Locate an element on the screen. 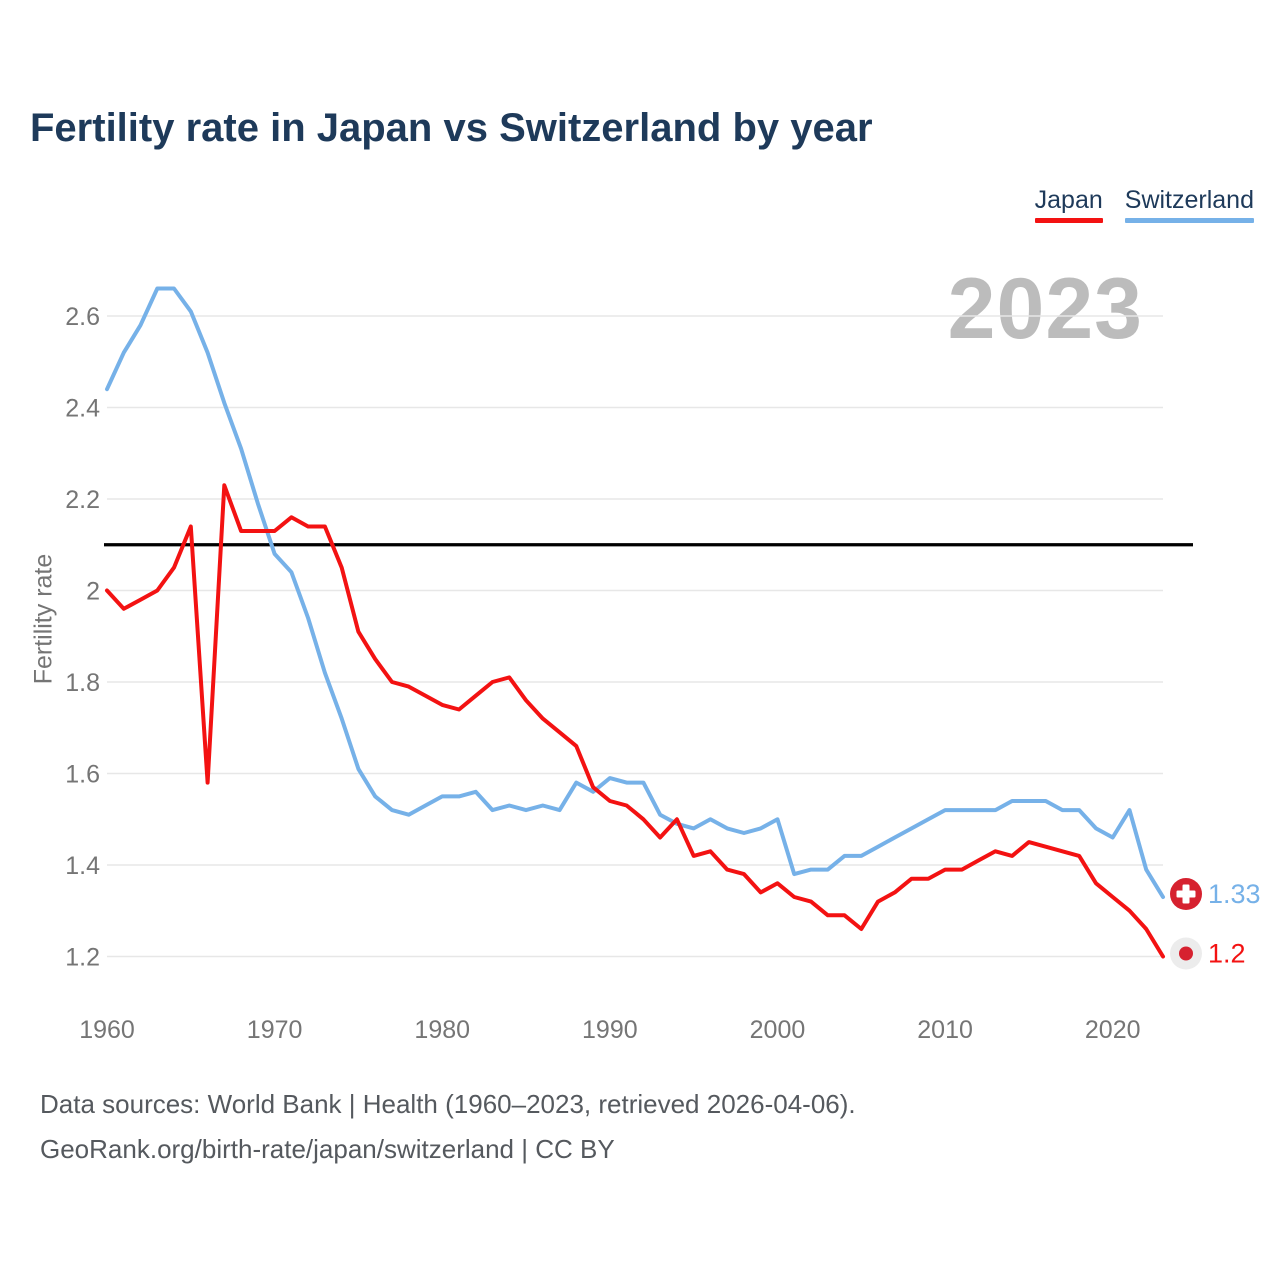 This screenshot has width=1280, height=1280. y-tick-label: 2.6 is located at coordinates (82, 317).